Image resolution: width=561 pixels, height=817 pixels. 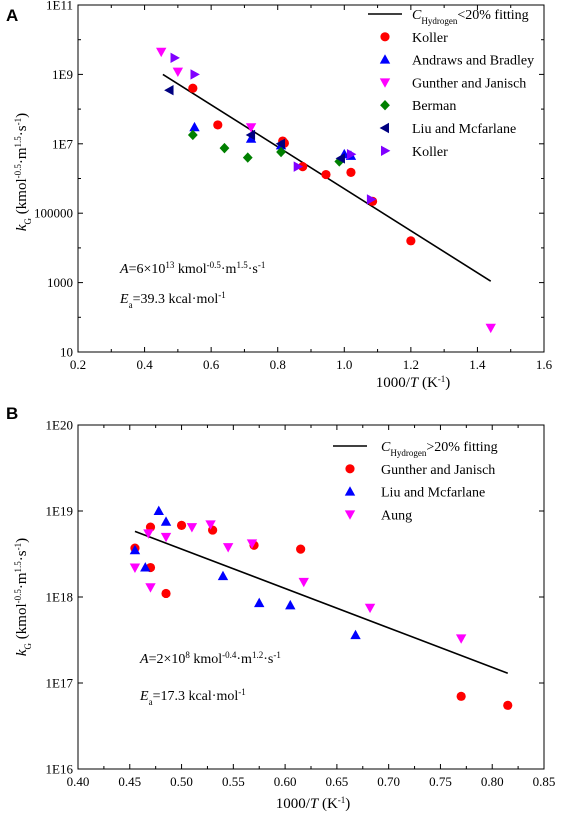 What do you see at coordinates (439, 449) in the screenshot?
I see `legend-fit-label: CHydrogen>20% fitting` at bounding box center [439, 449].